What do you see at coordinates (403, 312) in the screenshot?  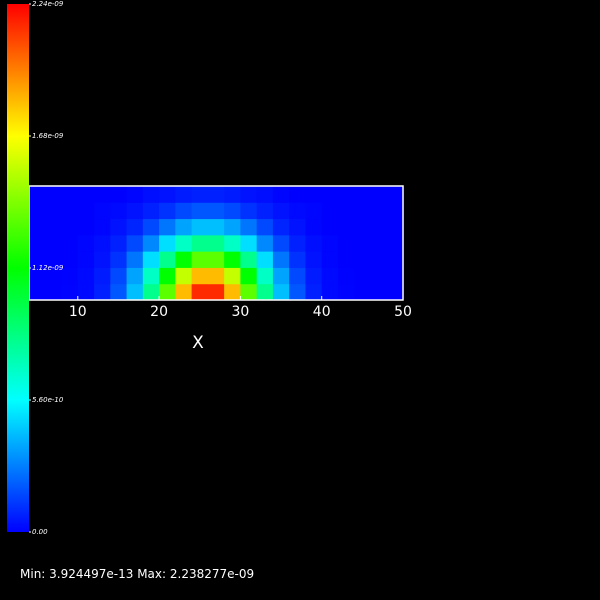 I see `x-tick-label: 50` at bounding box center [403, 312].